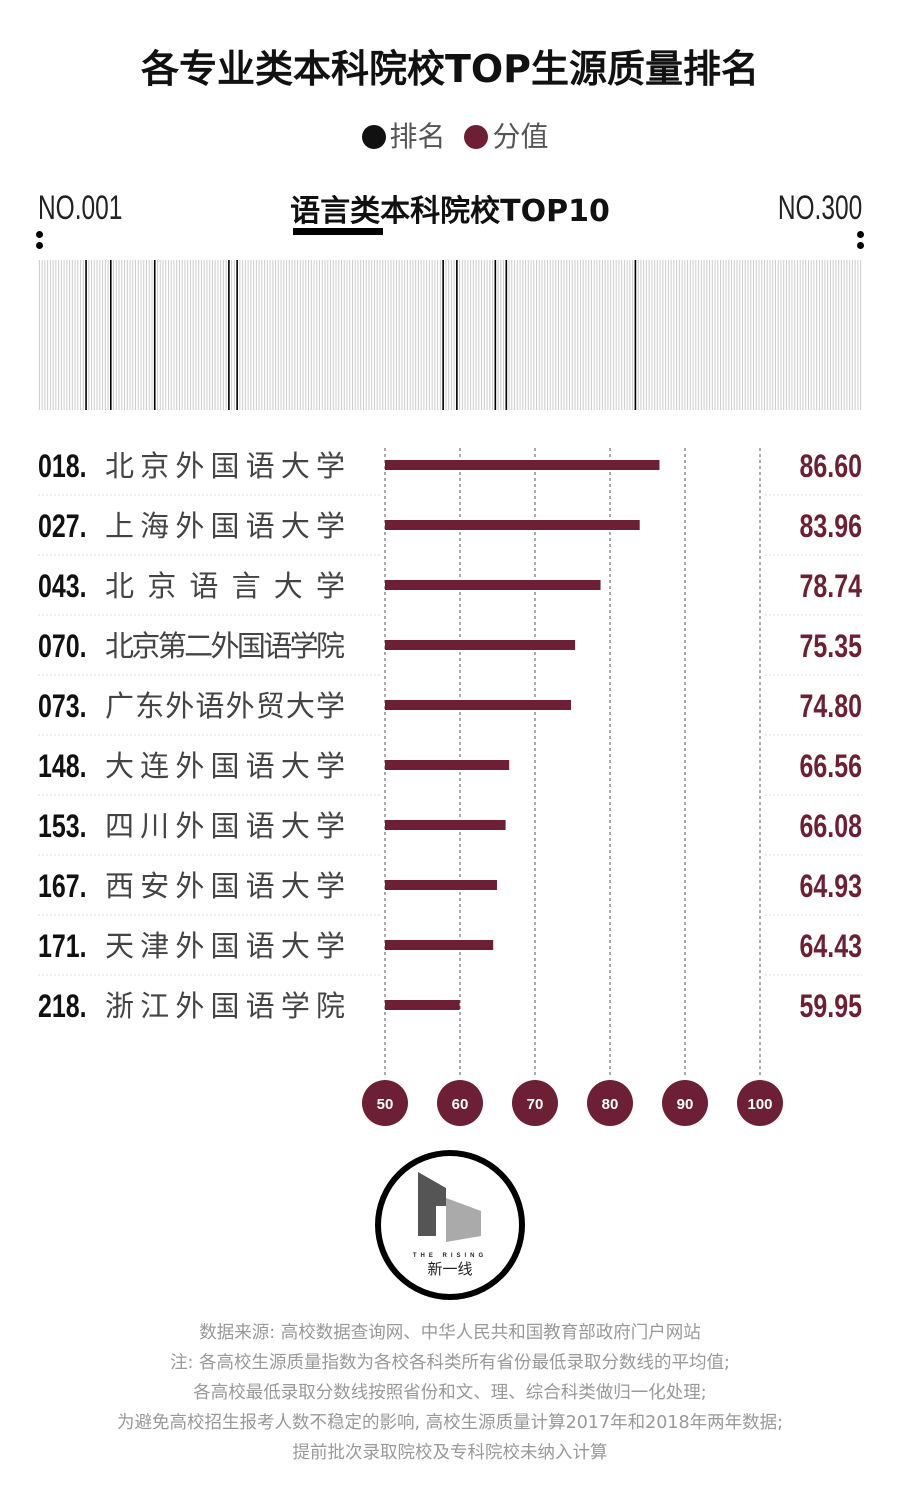 This screenshot has height=1500, width=900. I want to click on rank-label: 070., so click(62, 647).